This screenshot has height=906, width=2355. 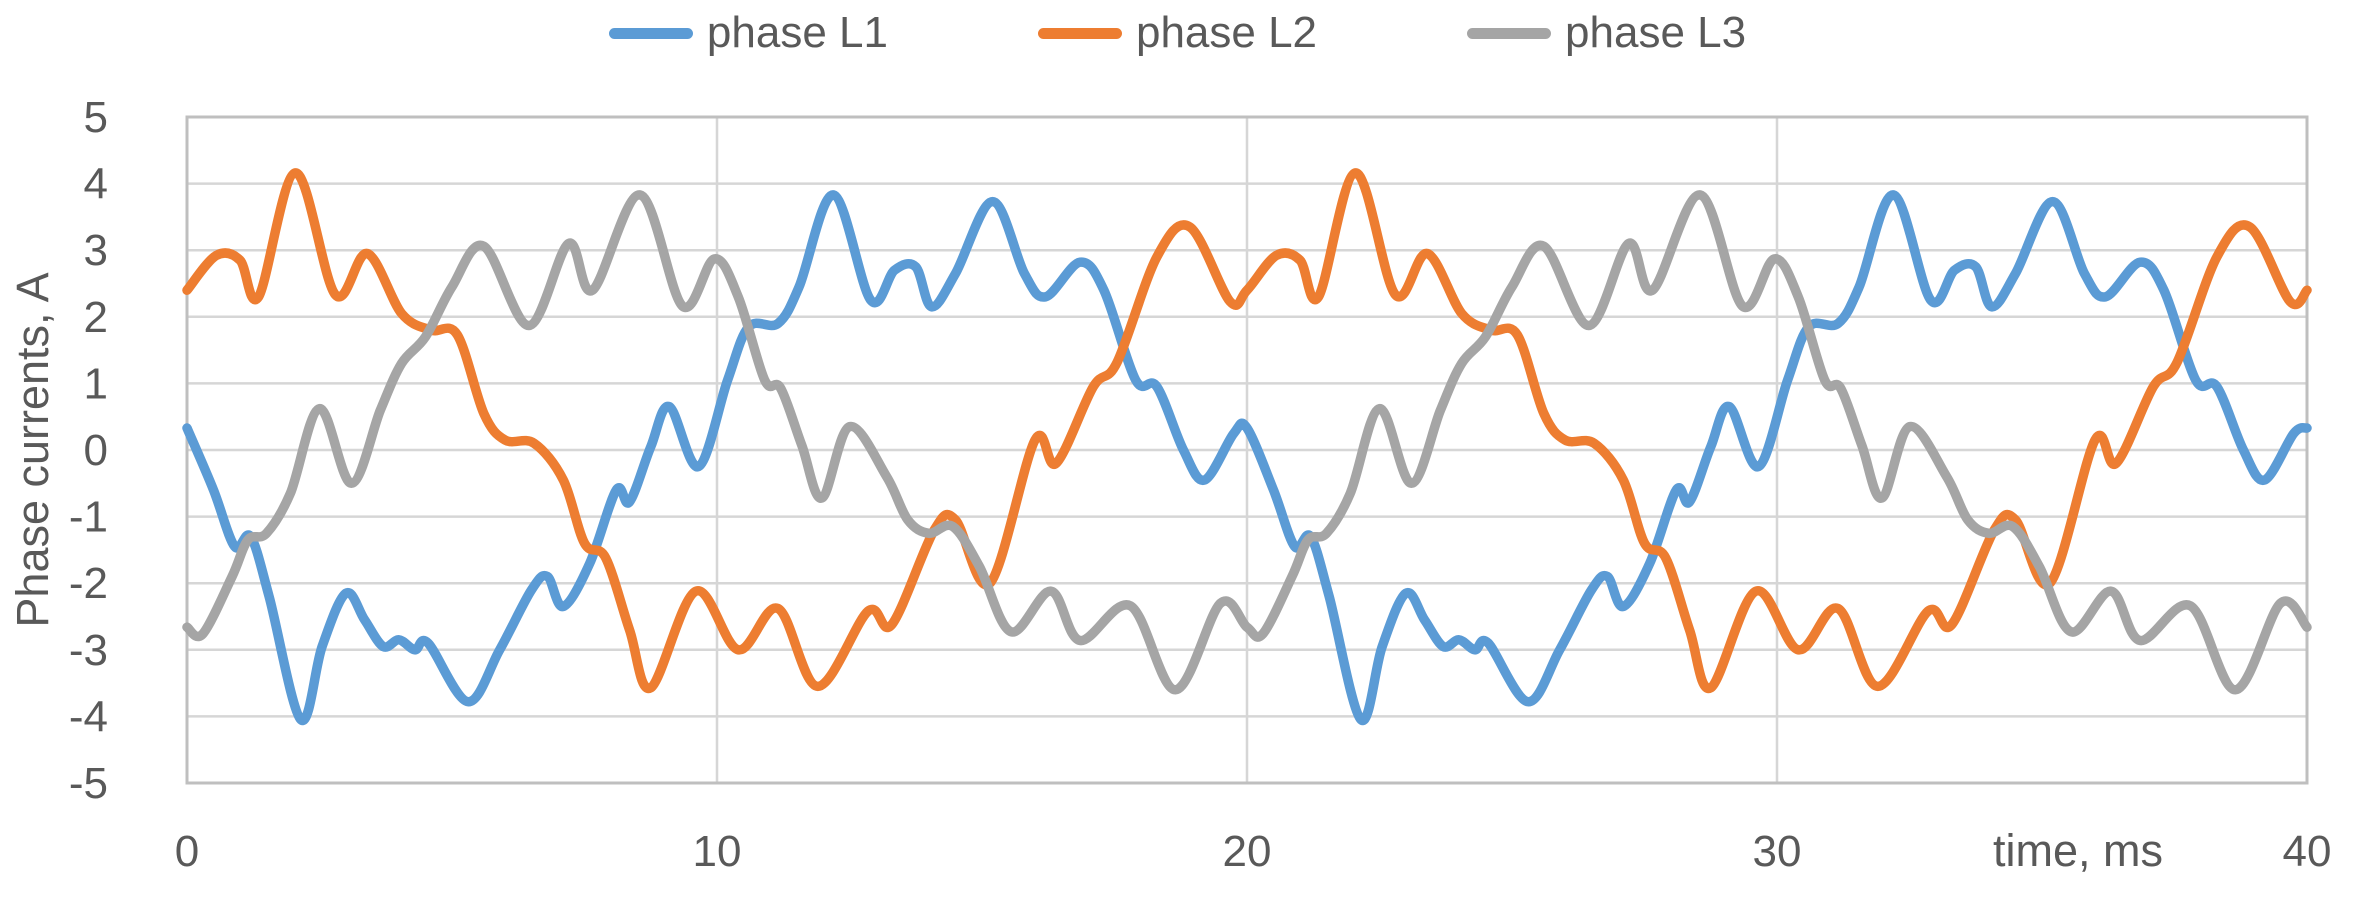 What do you see at coordinates (96, 117) in the screenshot?
I see `y-tick-label: 5` at bounding box center [96, 117].